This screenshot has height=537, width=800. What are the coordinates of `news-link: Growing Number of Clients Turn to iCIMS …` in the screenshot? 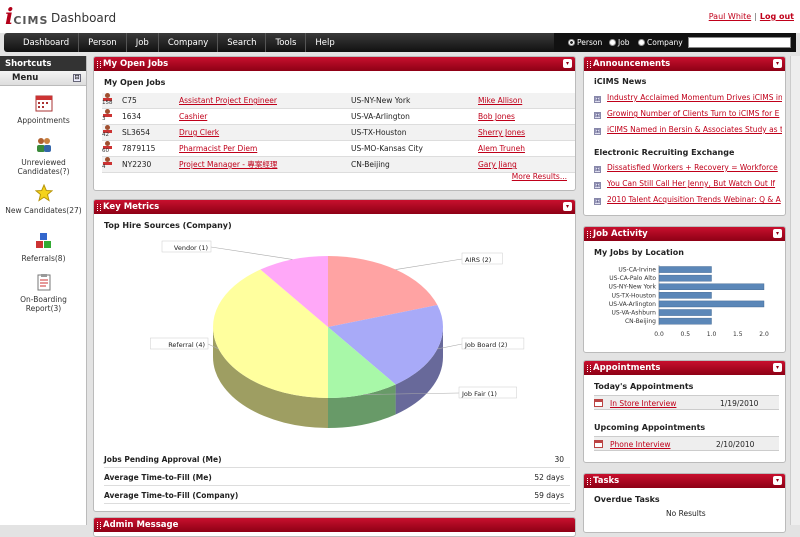 It's located at (693, 113).